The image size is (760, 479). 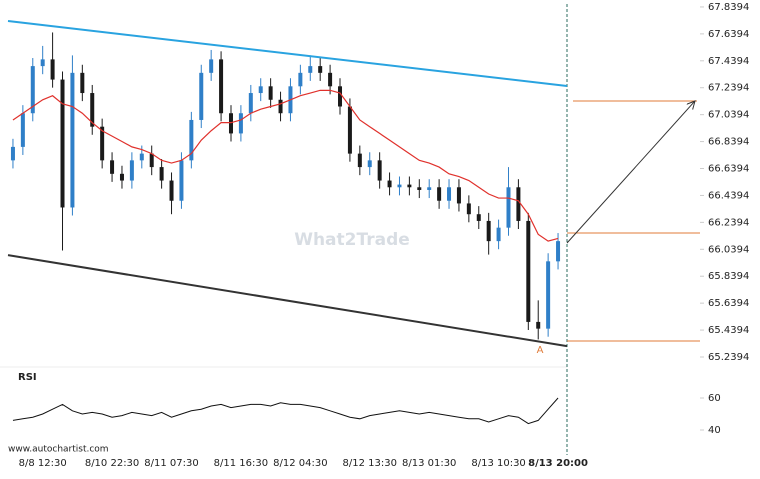 What do you see at coordinates (370, 463) in the screenshot?
I see `x-tick-label: 8/12 13:30` at bounding box center [370, 463].